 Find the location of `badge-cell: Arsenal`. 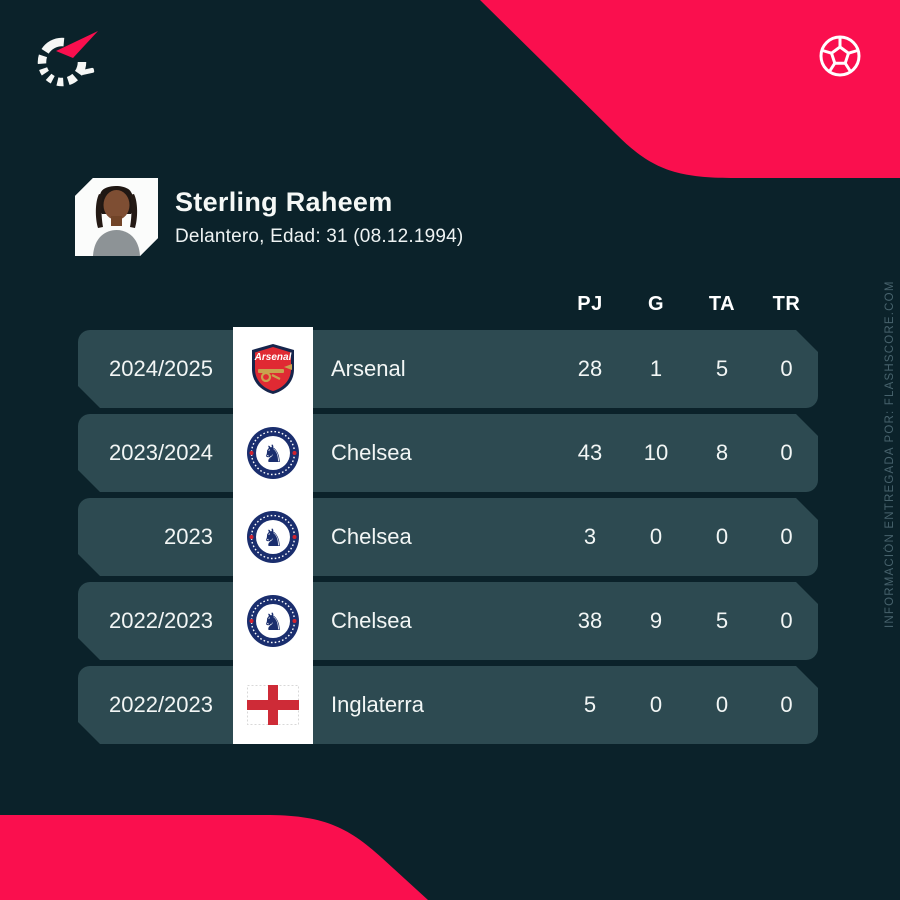

badge-cell: Arsenal is located at coordinates (273, 369).